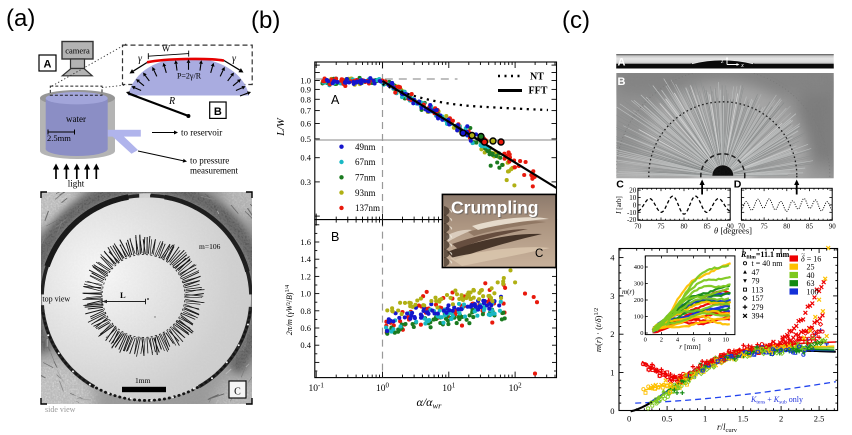 Image resolution: width=852 pixels, height=435 pixels. I want to click on svg-text: P=2γ/R, so click(189, 76).